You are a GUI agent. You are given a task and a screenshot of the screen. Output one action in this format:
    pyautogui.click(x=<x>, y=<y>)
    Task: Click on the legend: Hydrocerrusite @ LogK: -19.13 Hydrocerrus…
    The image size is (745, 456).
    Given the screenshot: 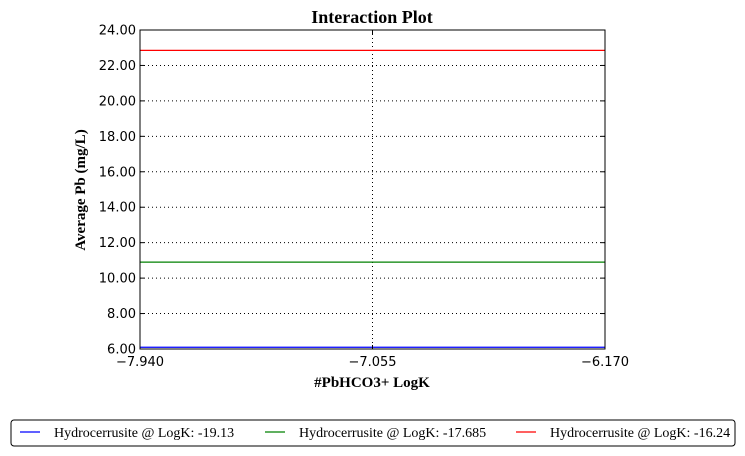 What is the action you would take?
    pyautogui.click(x=373, y=433)
    